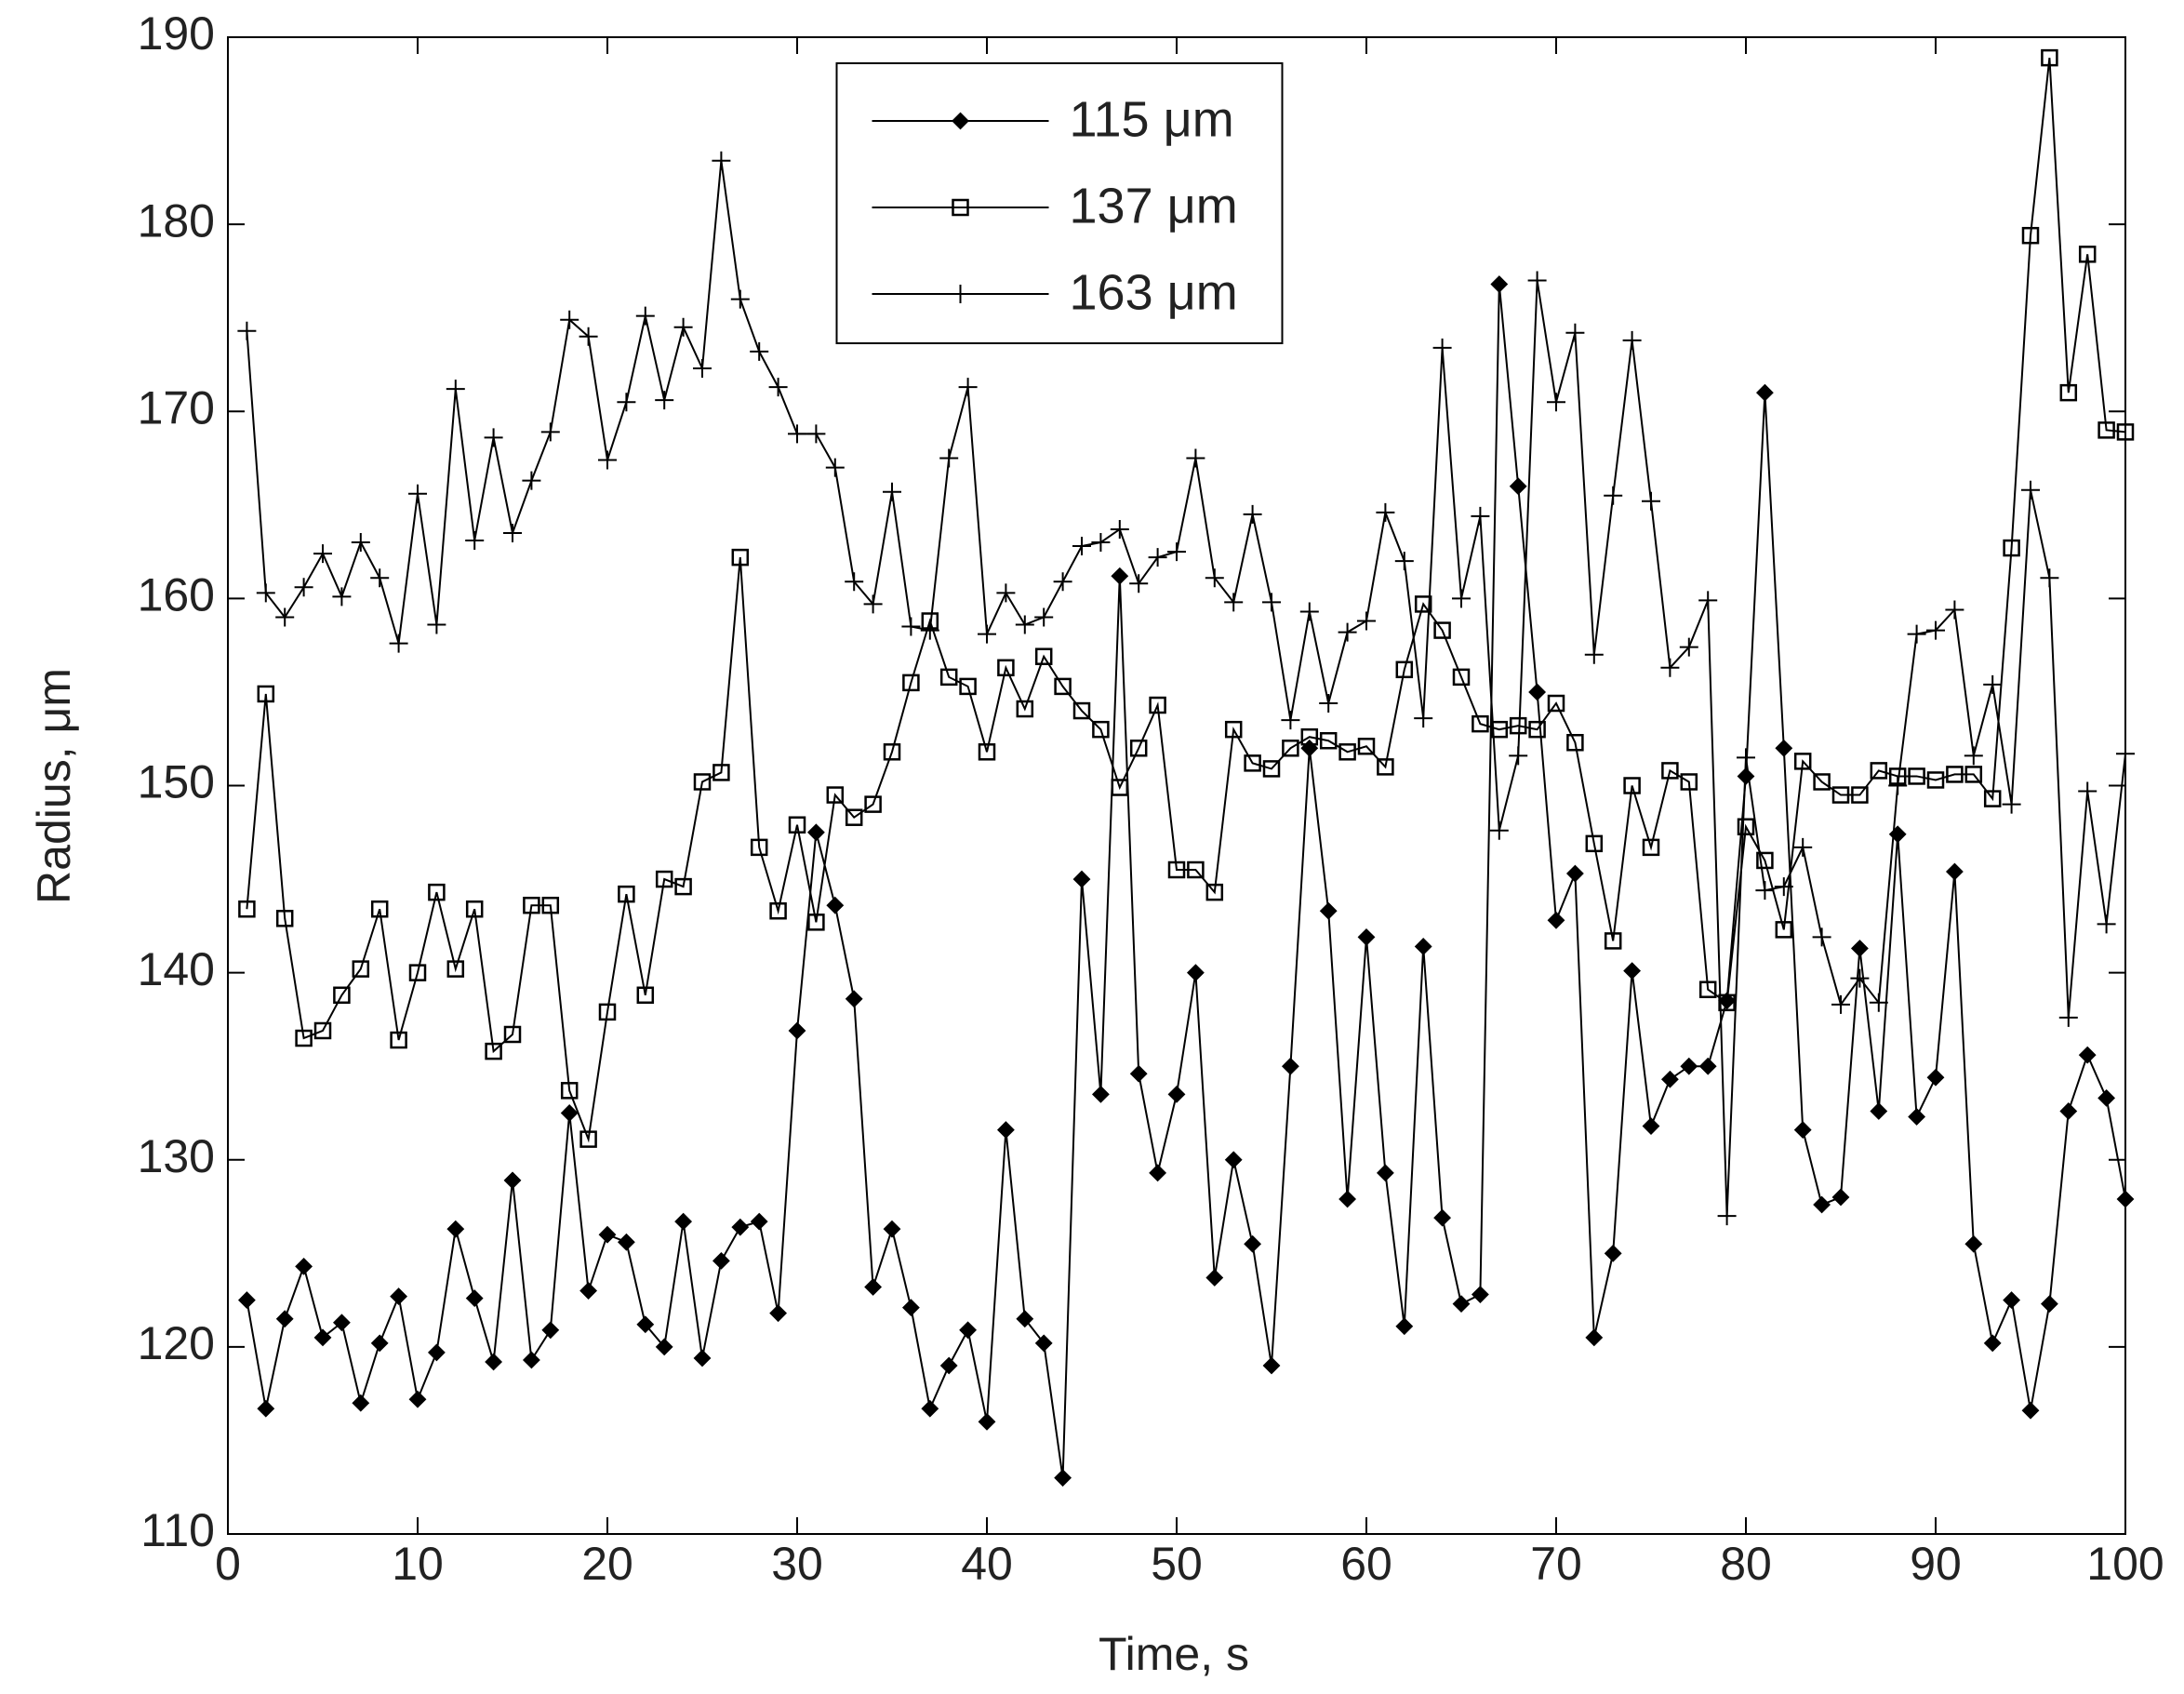 The height and width of the screenshot is (1694, 2184). I want to click on x-tick-label: 80, so click(1746, 1564).